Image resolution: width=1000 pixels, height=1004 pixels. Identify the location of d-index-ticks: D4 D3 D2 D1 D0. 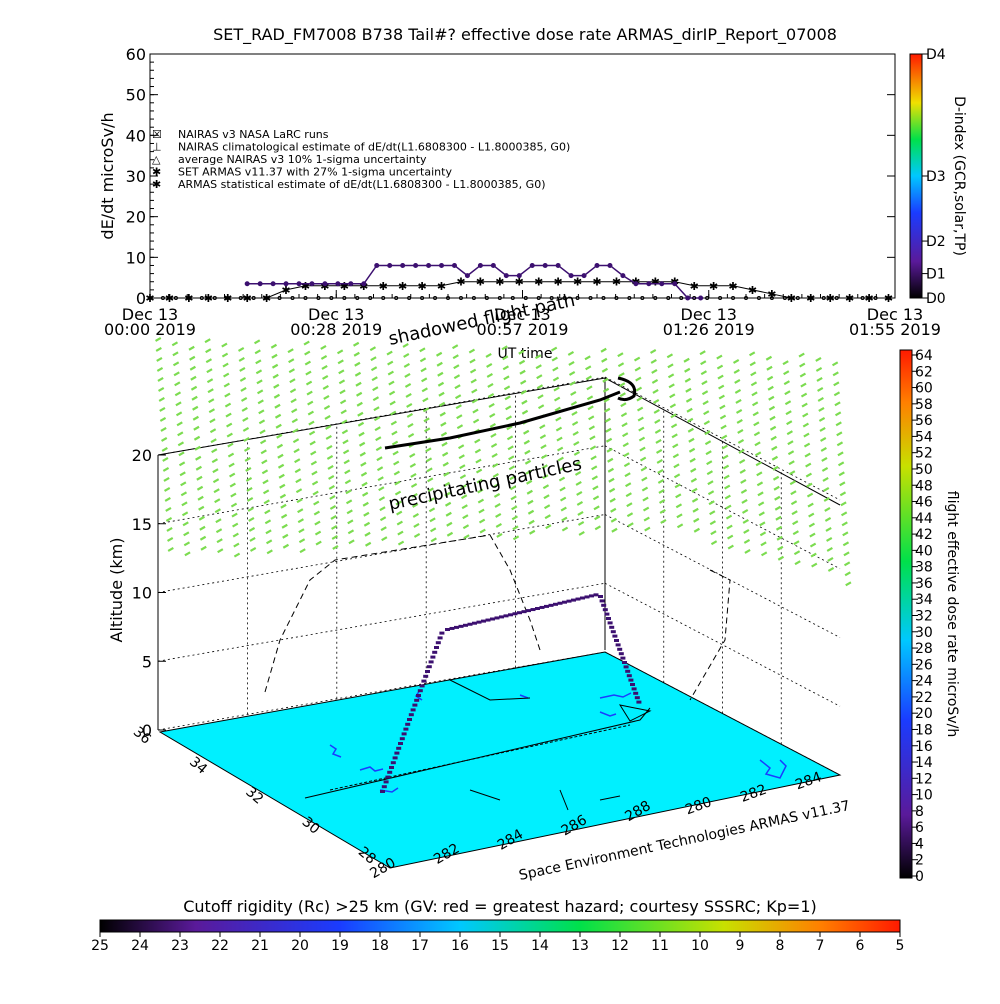
(934, 177).